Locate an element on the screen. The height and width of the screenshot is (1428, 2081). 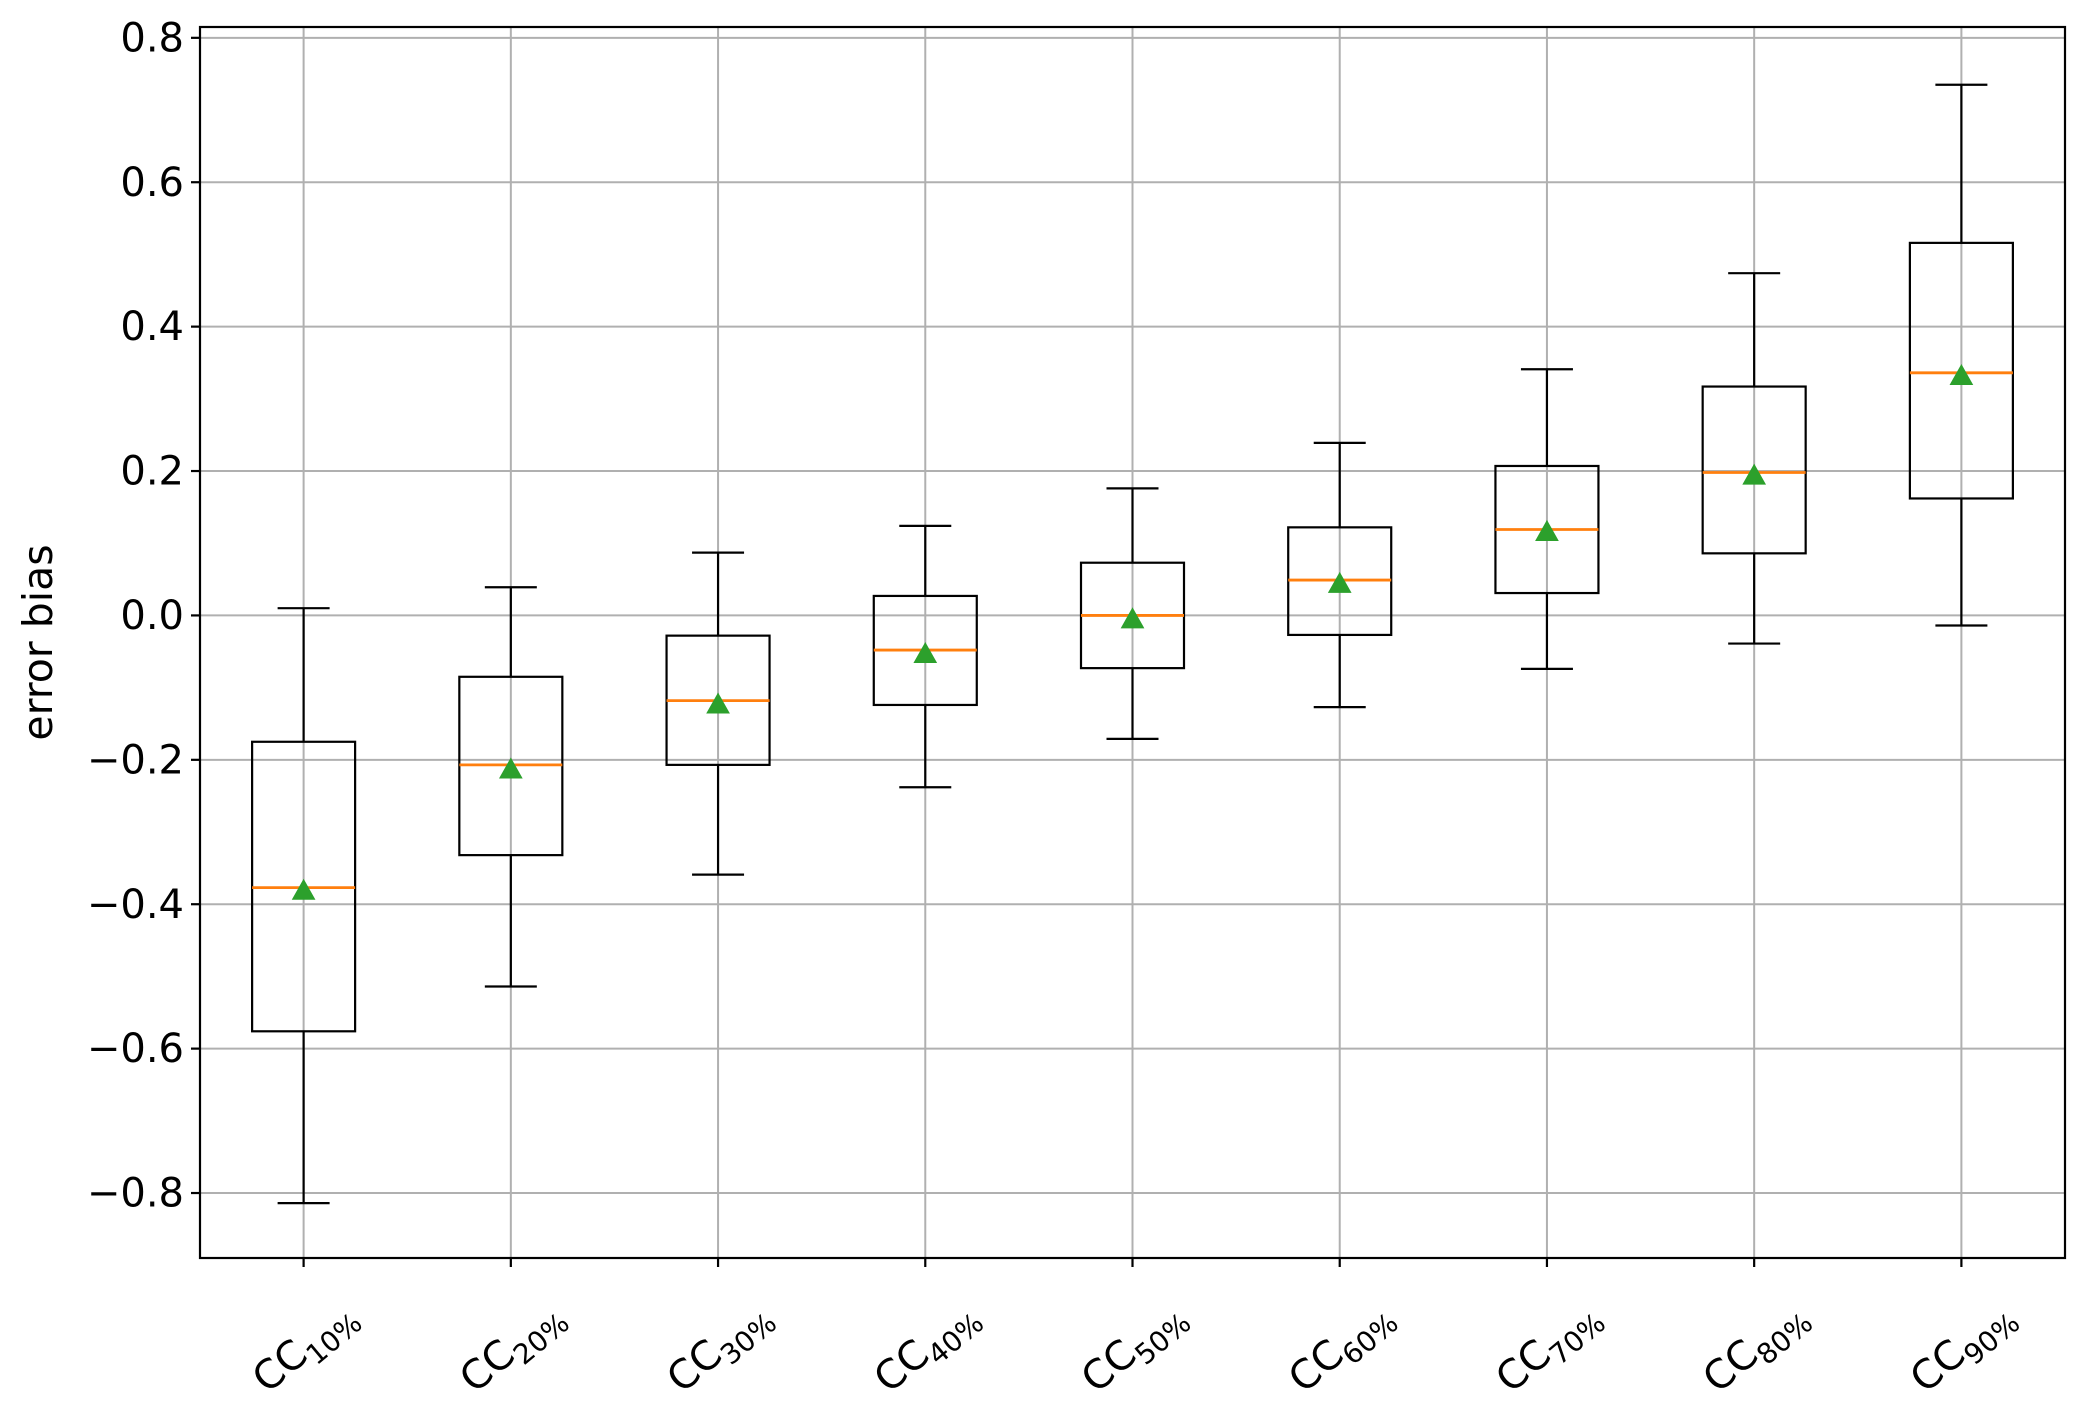
box-group-cc30% is located at coordinates (718, 713).